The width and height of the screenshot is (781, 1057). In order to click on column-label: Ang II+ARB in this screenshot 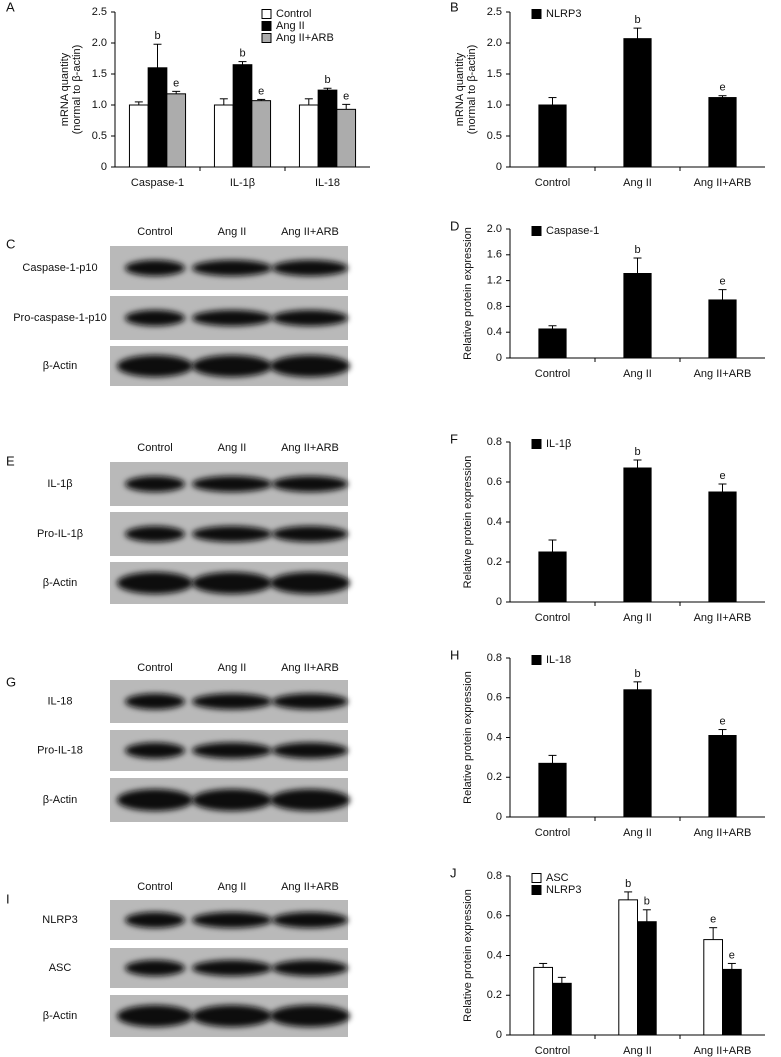, I will do `click(310, 887)`.